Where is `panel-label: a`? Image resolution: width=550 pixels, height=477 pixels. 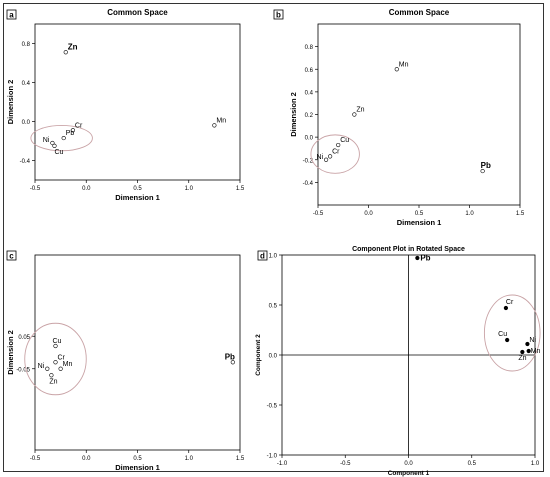
panel-label: a is located at coordinates (11, 15).